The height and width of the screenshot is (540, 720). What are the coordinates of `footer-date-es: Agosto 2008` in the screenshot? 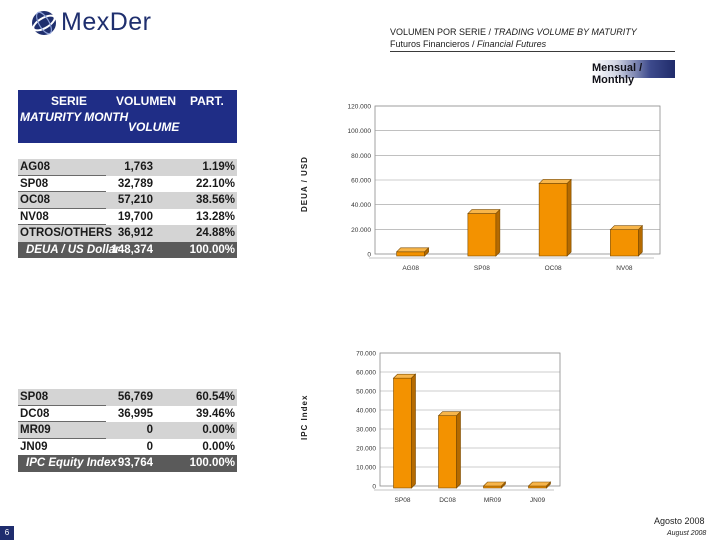 It's located at (679, 521).